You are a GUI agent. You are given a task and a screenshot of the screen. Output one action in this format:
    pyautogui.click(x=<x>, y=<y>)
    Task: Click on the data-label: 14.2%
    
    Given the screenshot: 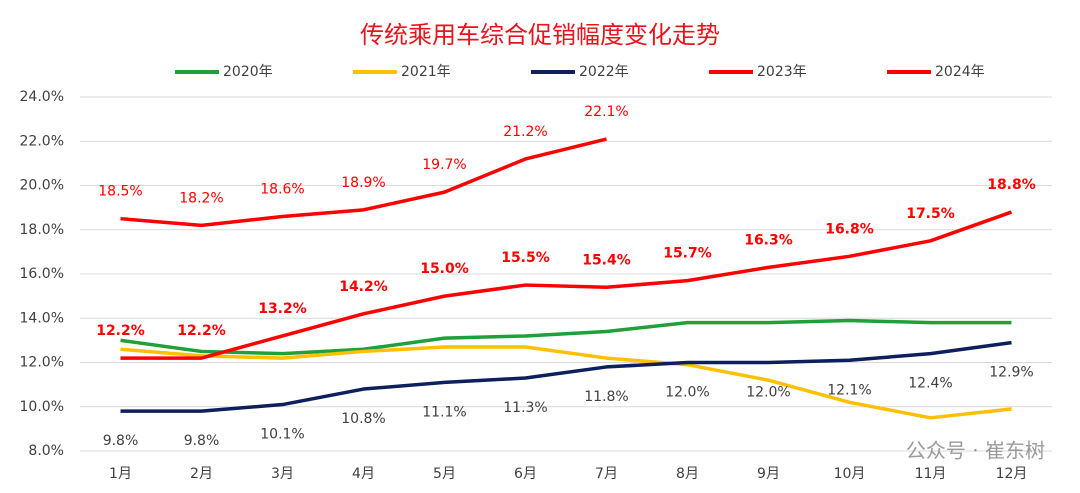 What is the action you would take?
    pyautogui.click(x=363, y=287)
    